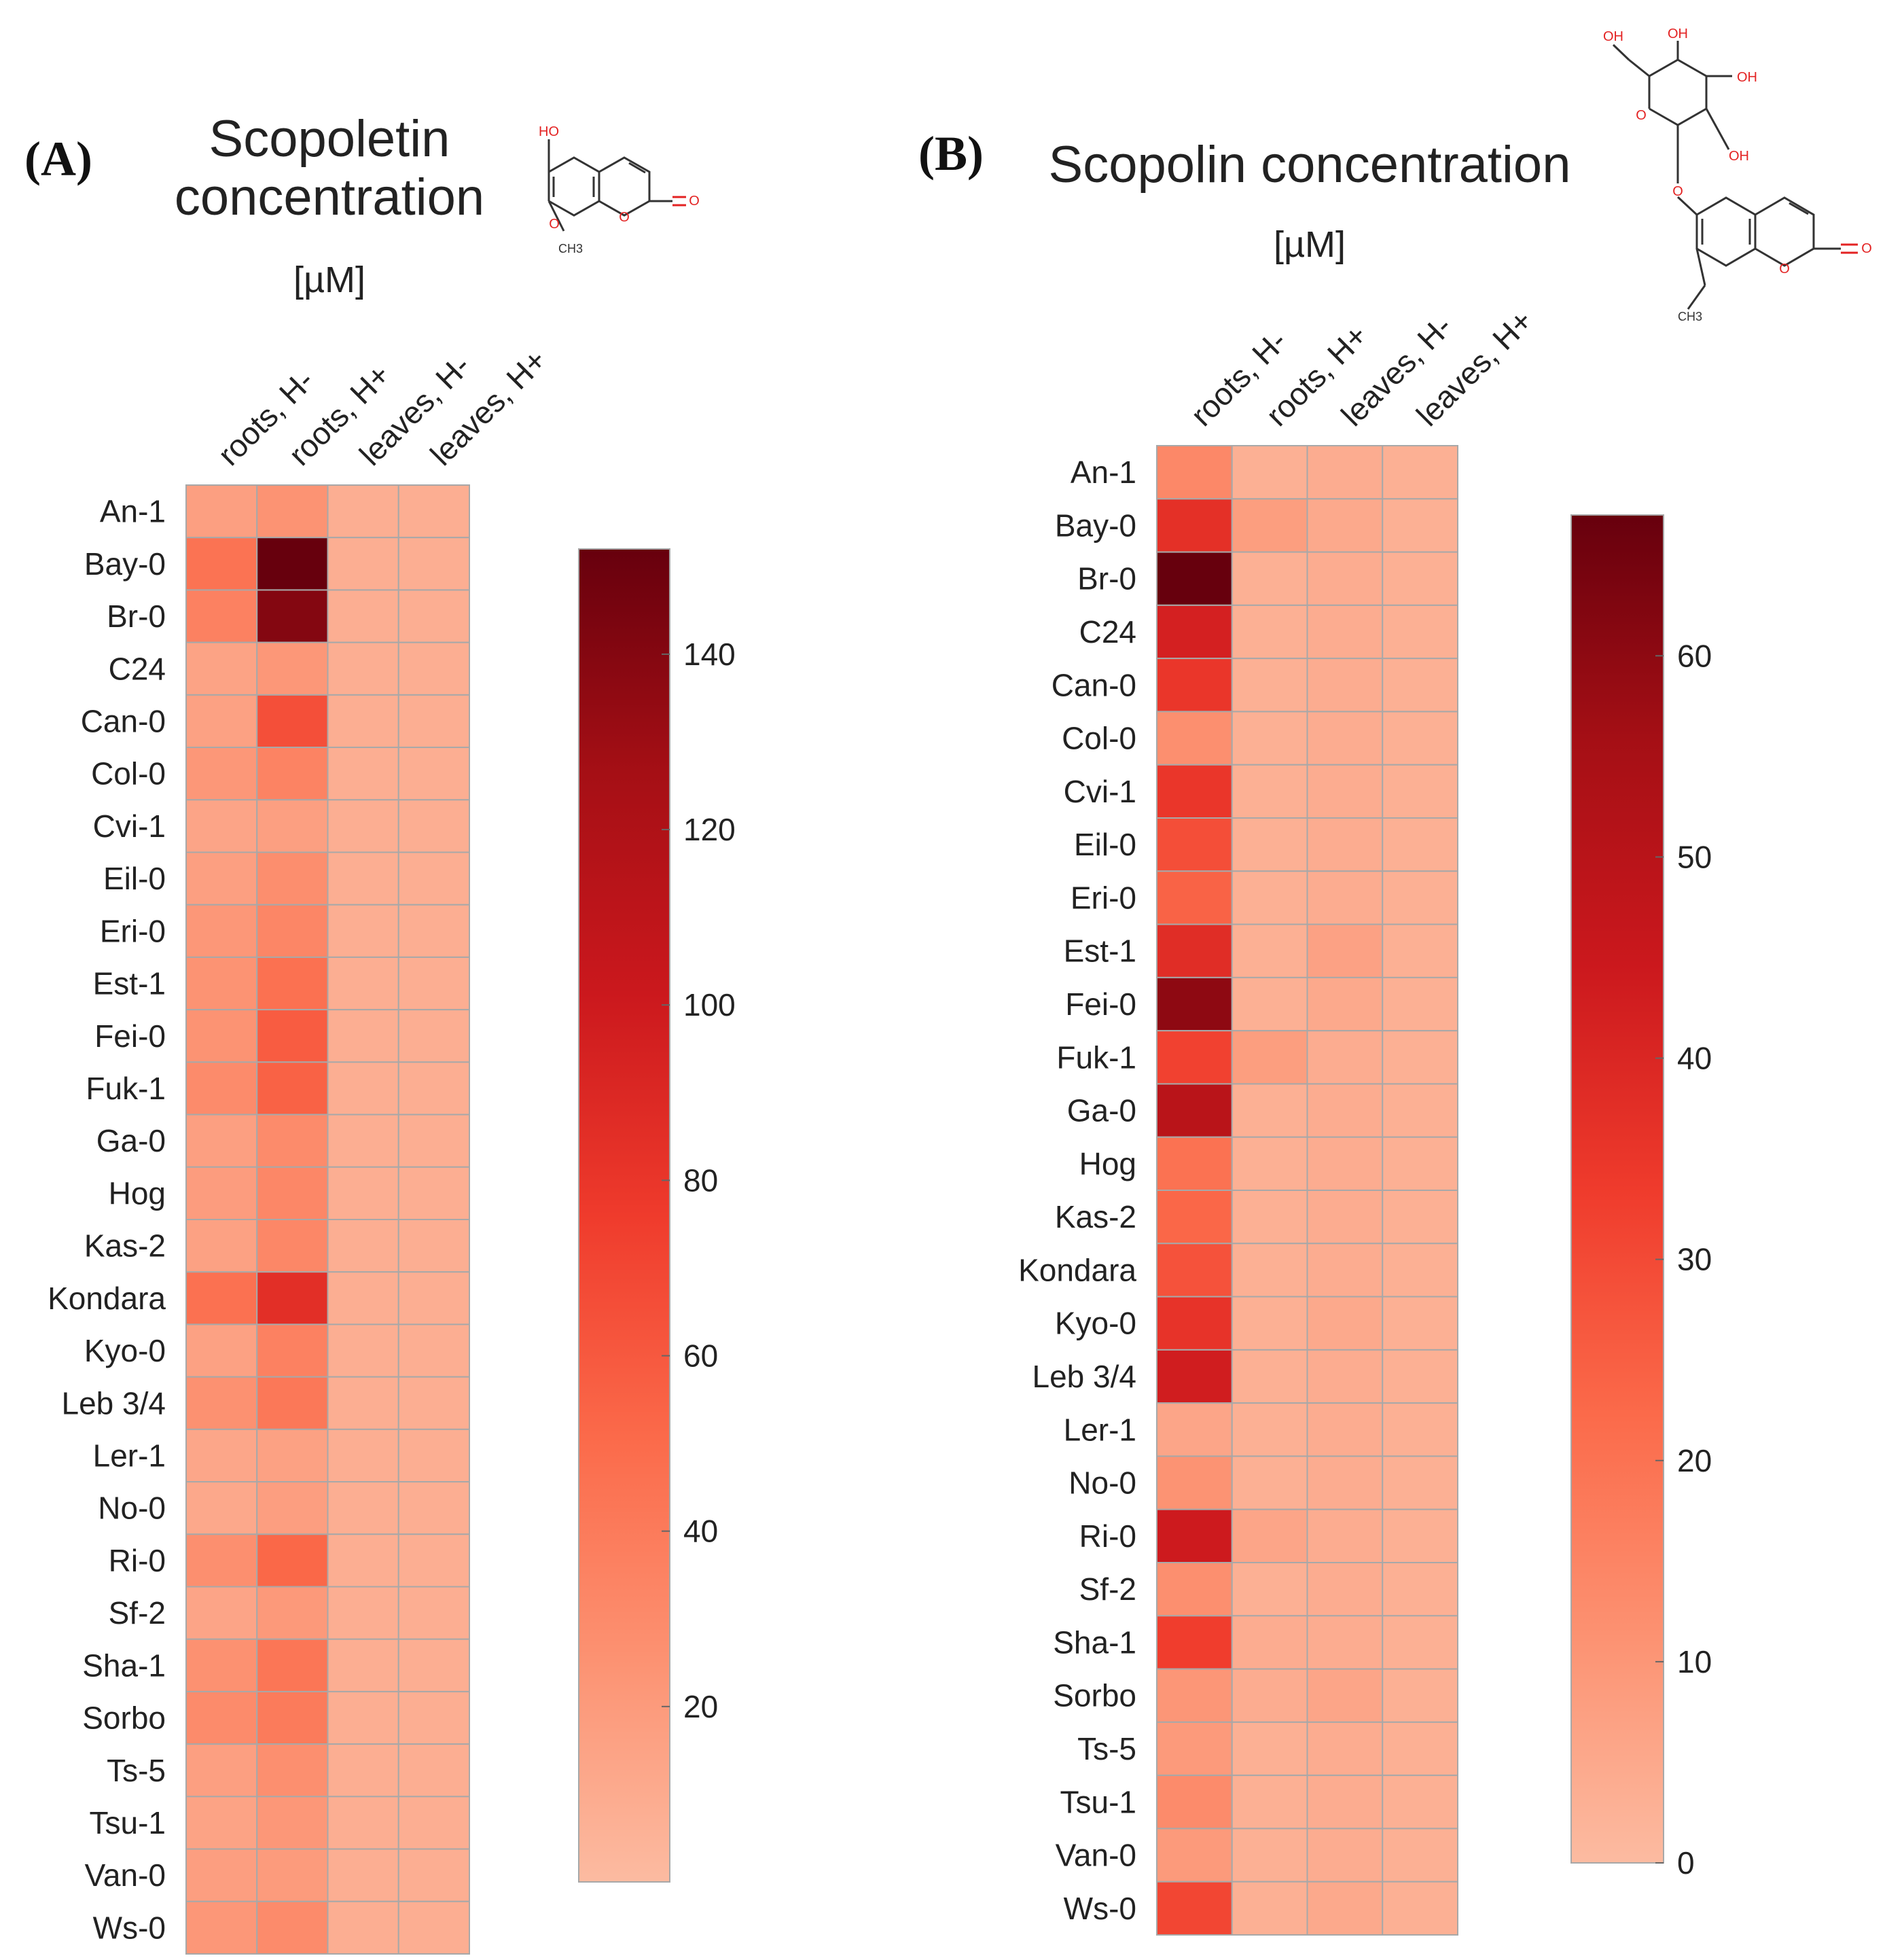 Image resolution: width=1904 pixels, height=1958 pixels. I want to click on row-label: Br-0, so click(1106, 579).